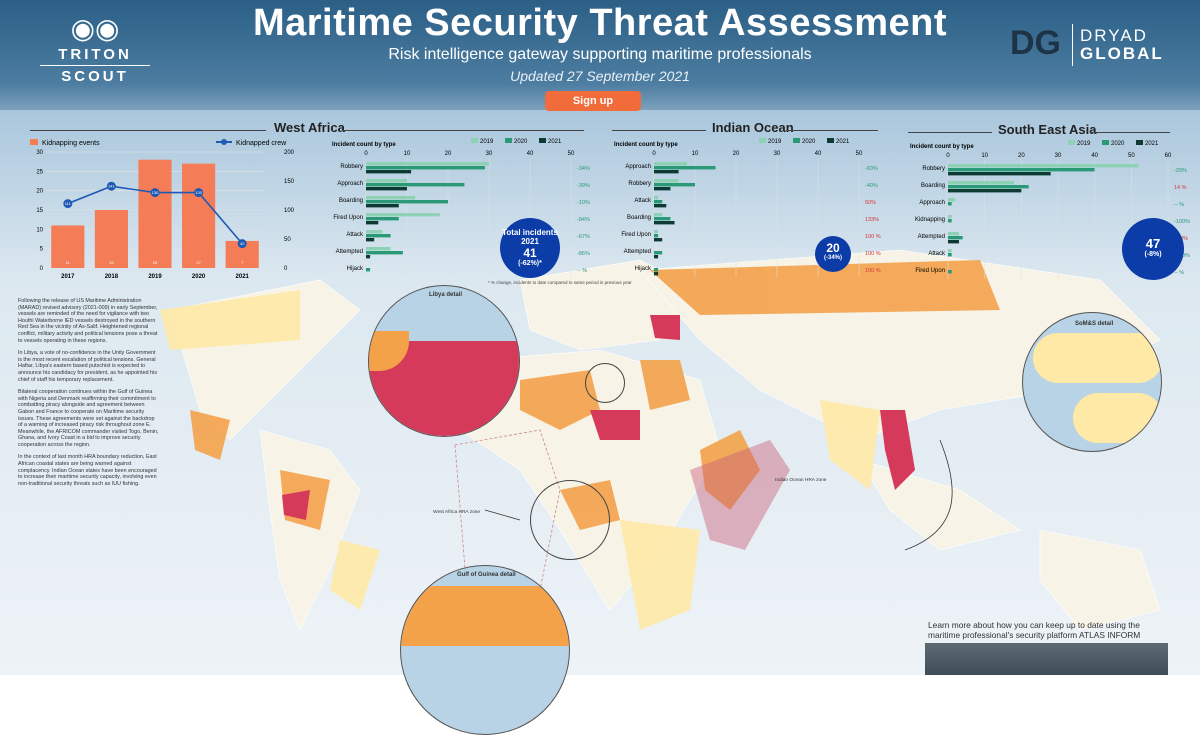 The width and height of the screenshot is (1200, 735). I want to click on binoculars-icon: ◉◉, so click(95, 28).